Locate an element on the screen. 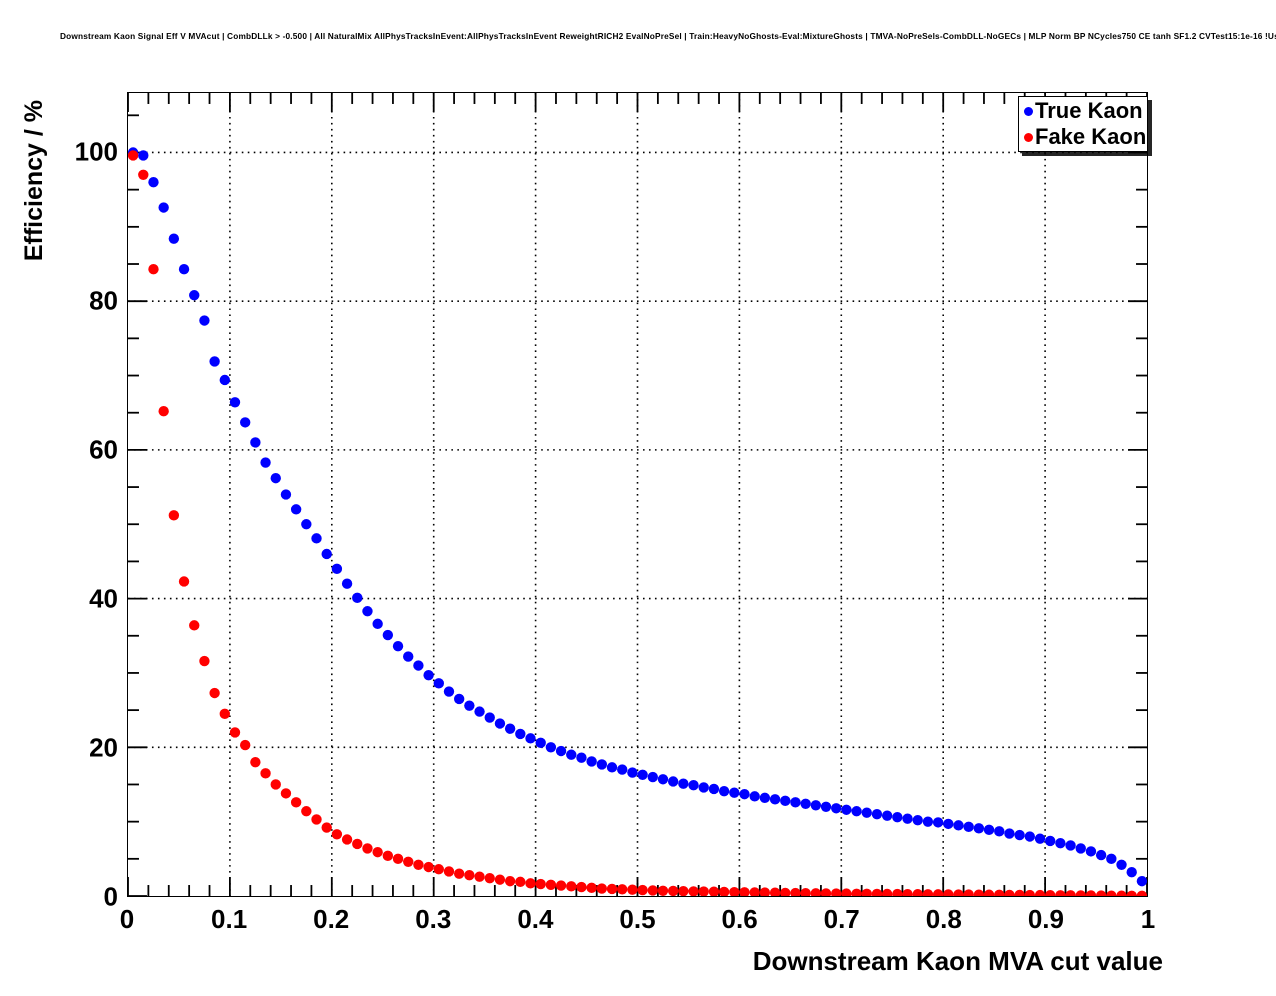 Image resolution: width=1276 pixels, height=996 pixels. y-tick-label: 0 is located at coordinates (110, 896).